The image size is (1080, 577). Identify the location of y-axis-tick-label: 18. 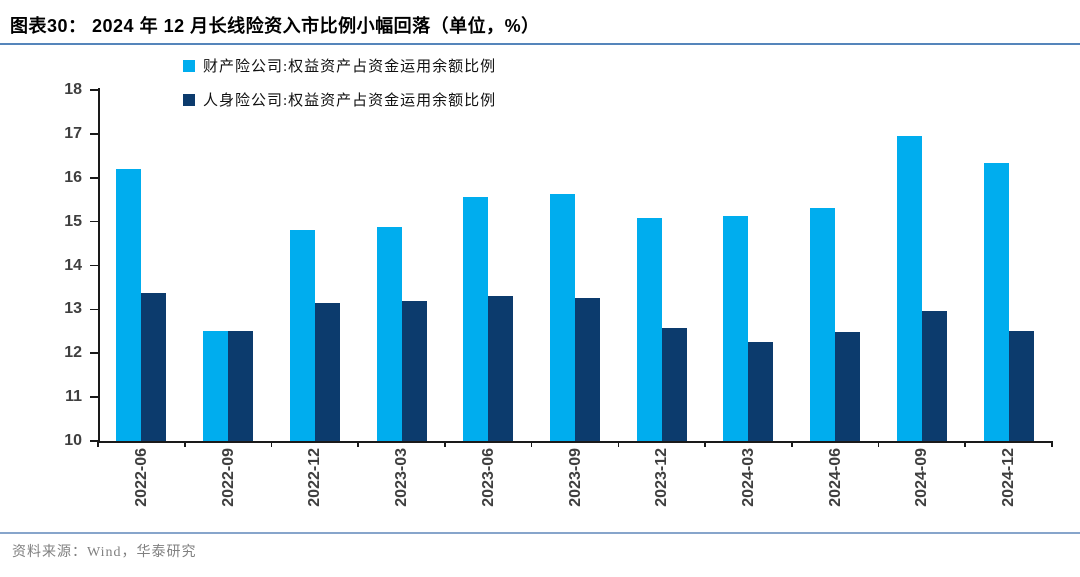
(73, 89).